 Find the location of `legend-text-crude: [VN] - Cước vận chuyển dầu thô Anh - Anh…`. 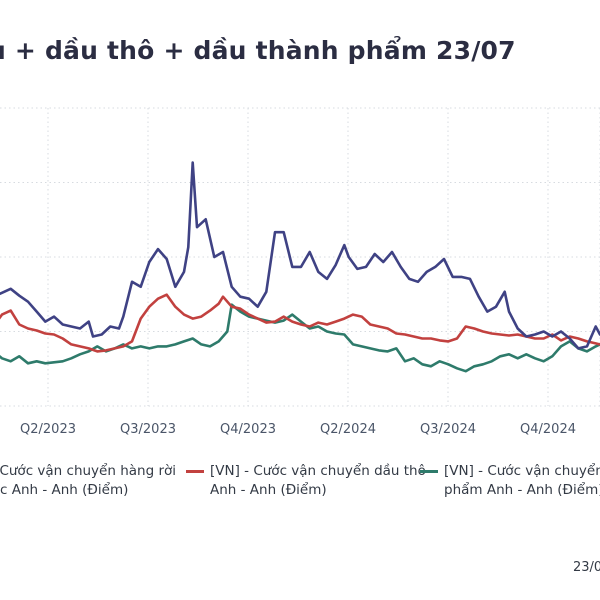

legend-text-crude: [VN] - Cước vận chuyển dầu thô Anh - Anh… is located at coordinates (318, 481).